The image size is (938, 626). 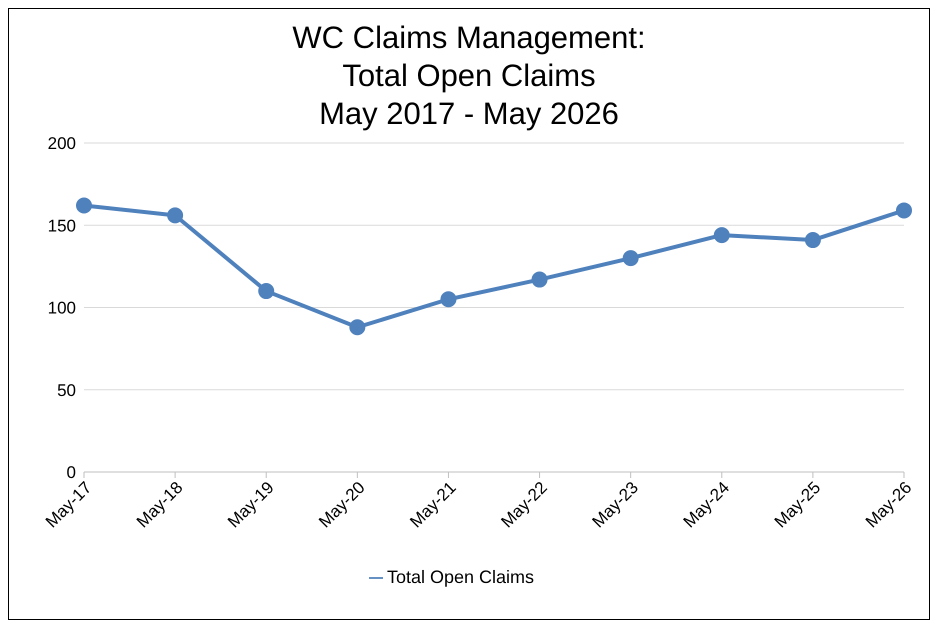 I want to click on chart-title: WC Claims Management: Total Open Claims May 2017 - May 2026, so click(x=469, y=76).